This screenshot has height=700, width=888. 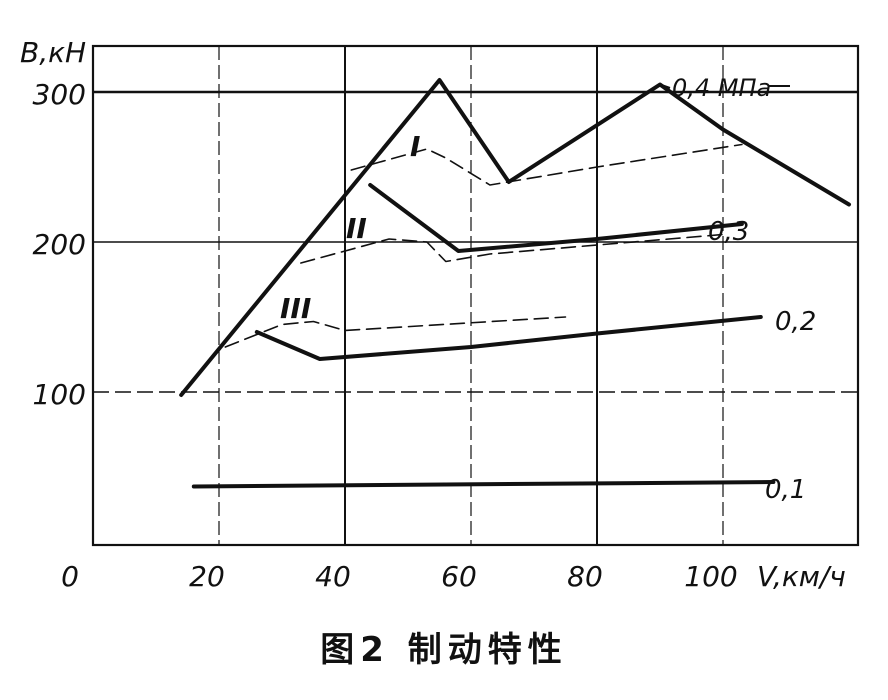 What do you see at coordinates (70, 576) in the screenshot?
I see `x-origin-label: 0` at bounding box center [70, 576].